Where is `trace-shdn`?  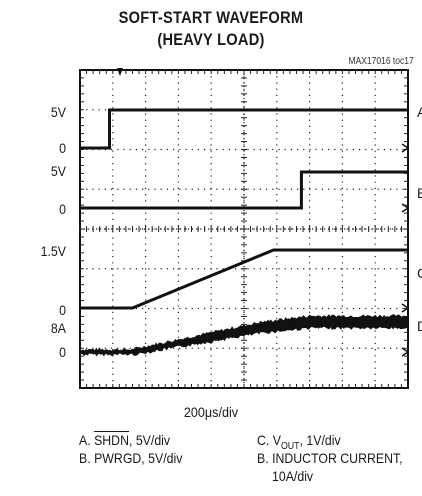 trace-shdn is located at coordinates (244, 129).